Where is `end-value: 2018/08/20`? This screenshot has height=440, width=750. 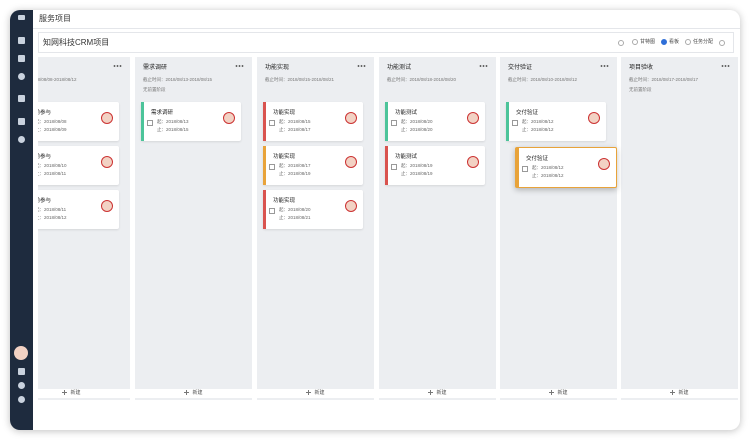
end-value: 2018/08/20 is located at coordinates (421, 129).